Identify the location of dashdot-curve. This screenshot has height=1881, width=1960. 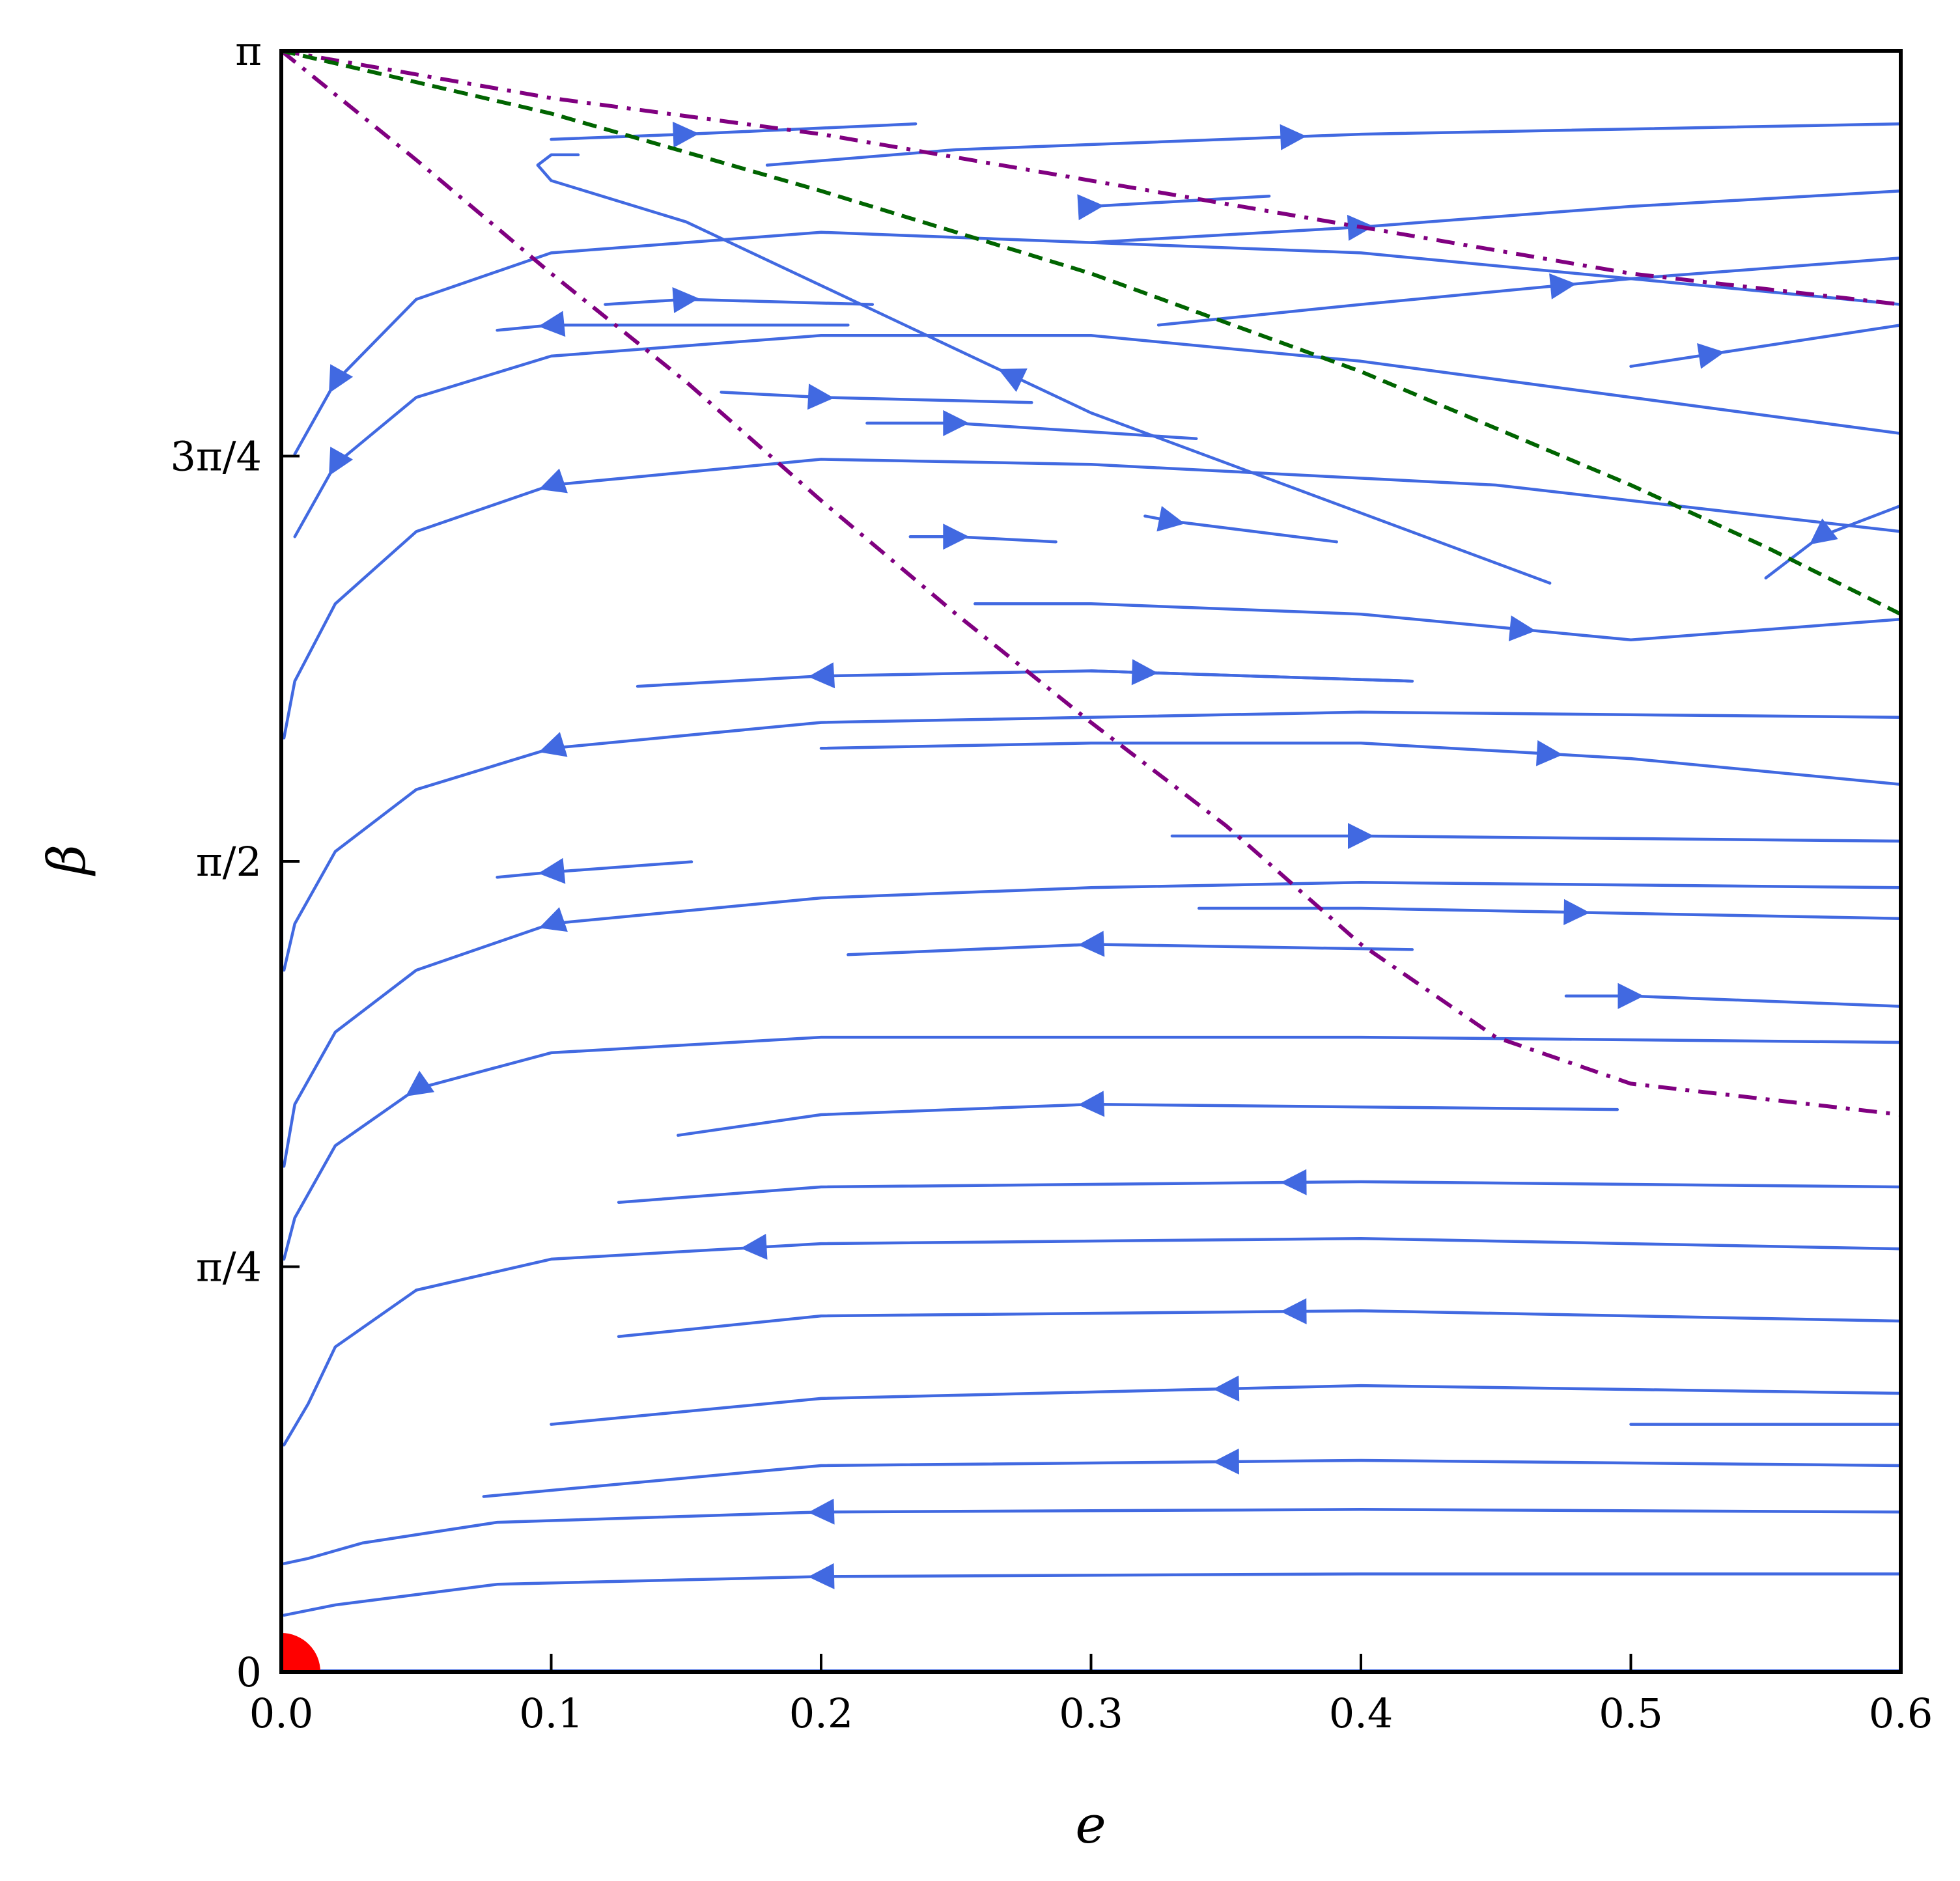
(1091, 179).